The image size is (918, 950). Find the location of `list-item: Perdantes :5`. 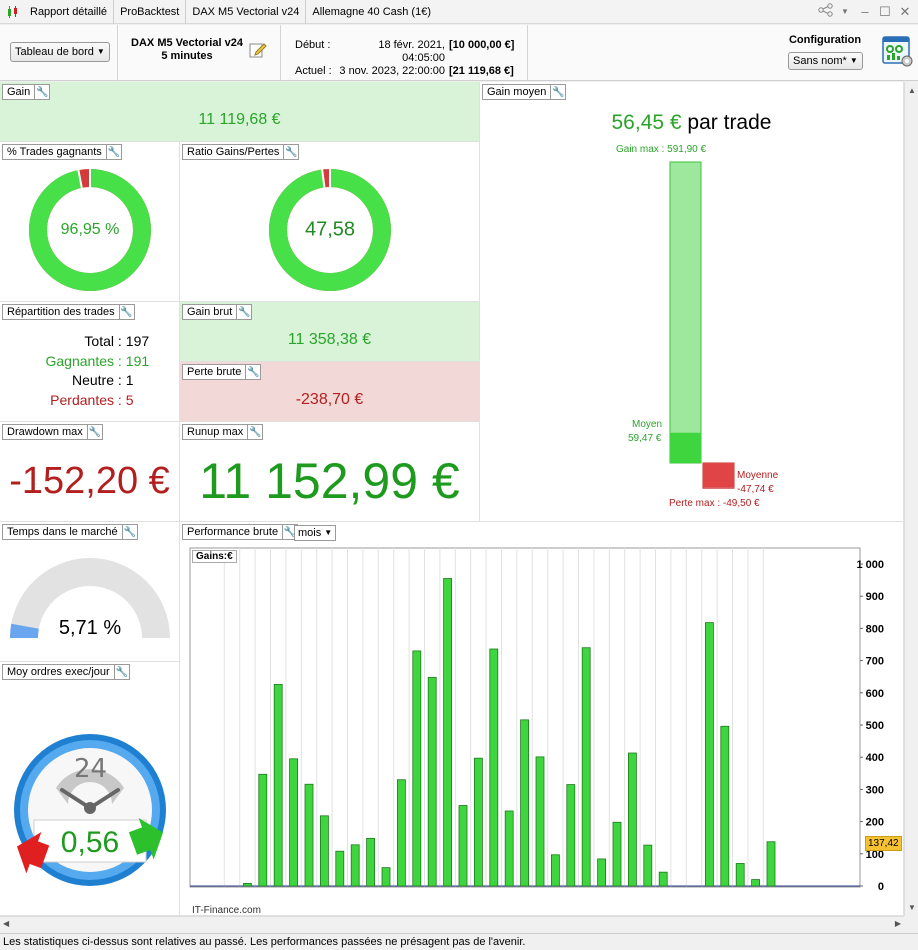

list-item: Perdantes :5 is located at coordinates (89, 401).